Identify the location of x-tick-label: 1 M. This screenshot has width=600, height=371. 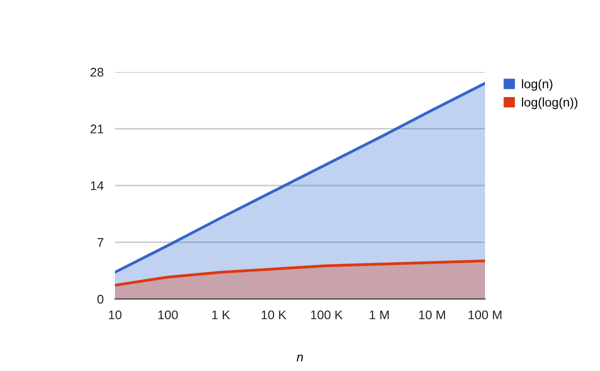
(379, 315).